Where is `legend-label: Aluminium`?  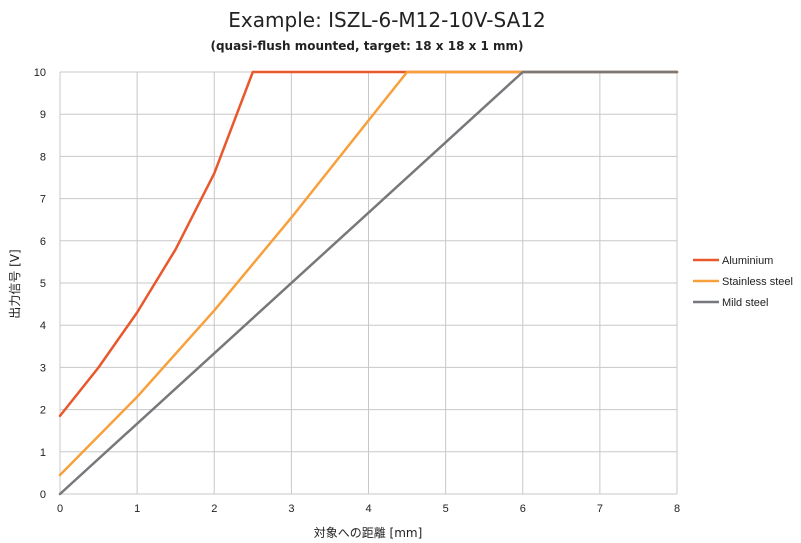
legend-label: Aluminium is located at coordinates (747, 261).